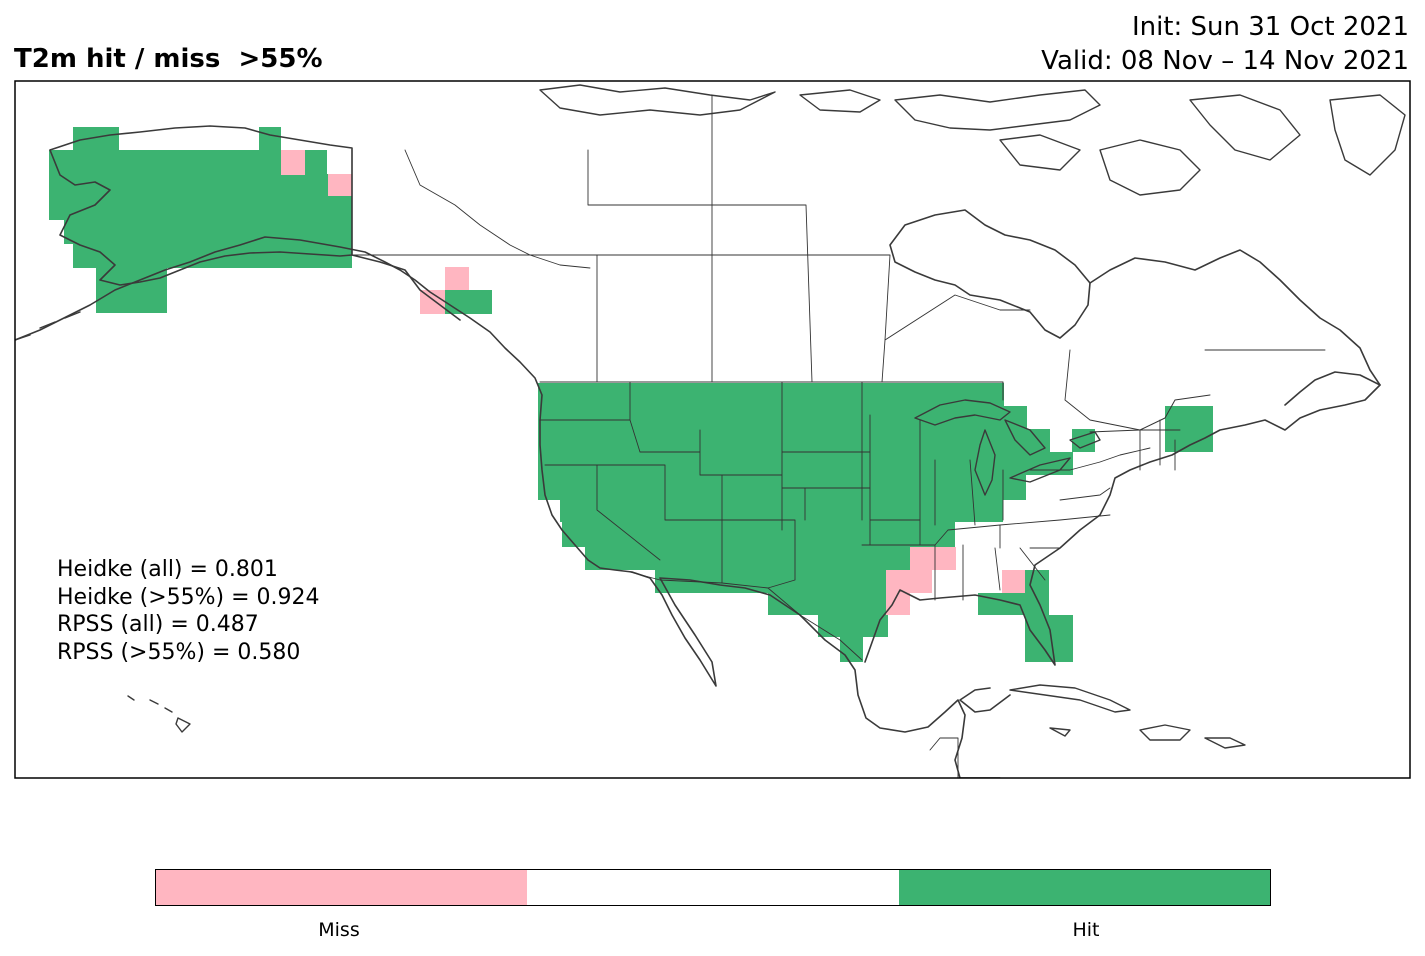  Describe the element at coordinates (167, 569) in the screenshot. I see `heidke-all: Heidke (all) = 0.801` at that location.